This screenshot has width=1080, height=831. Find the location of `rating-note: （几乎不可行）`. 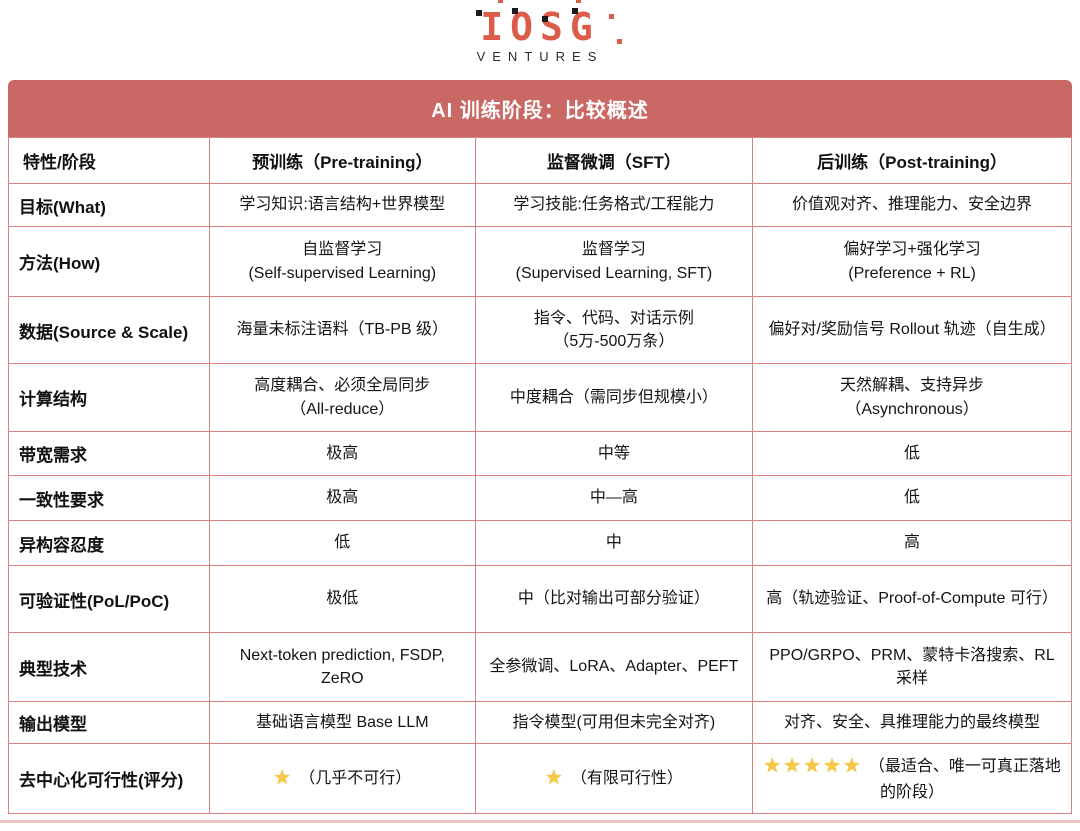

rating-note: （几乎不可行） is located at coordinates (355, 778).